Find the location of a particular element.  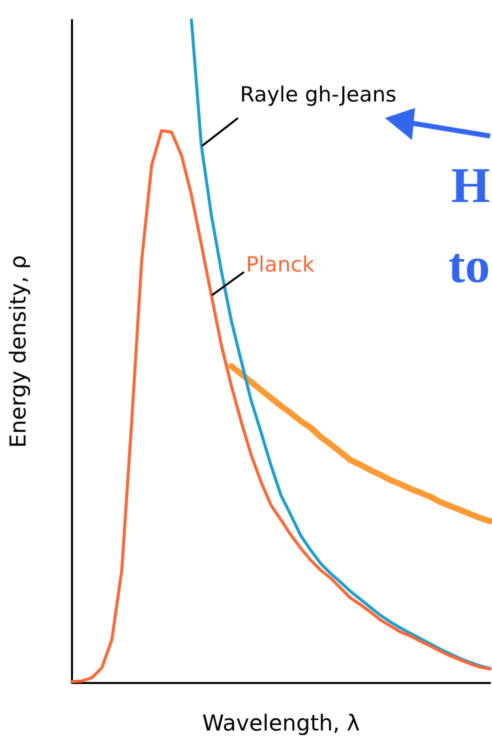

annotation: to is located at coordinates (469, 265).